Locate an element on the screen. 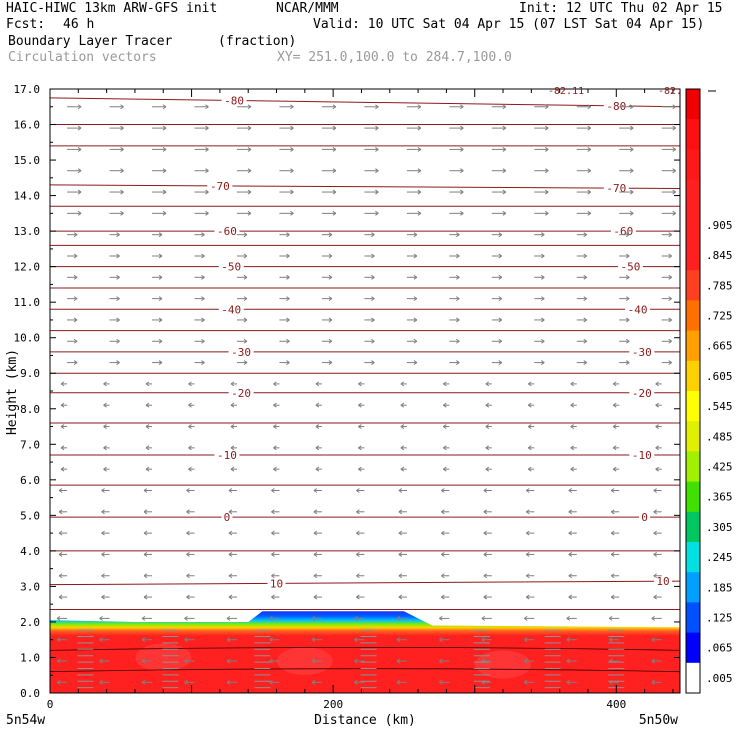  isotherm-label: 0 is located at coordinates (227, 517).